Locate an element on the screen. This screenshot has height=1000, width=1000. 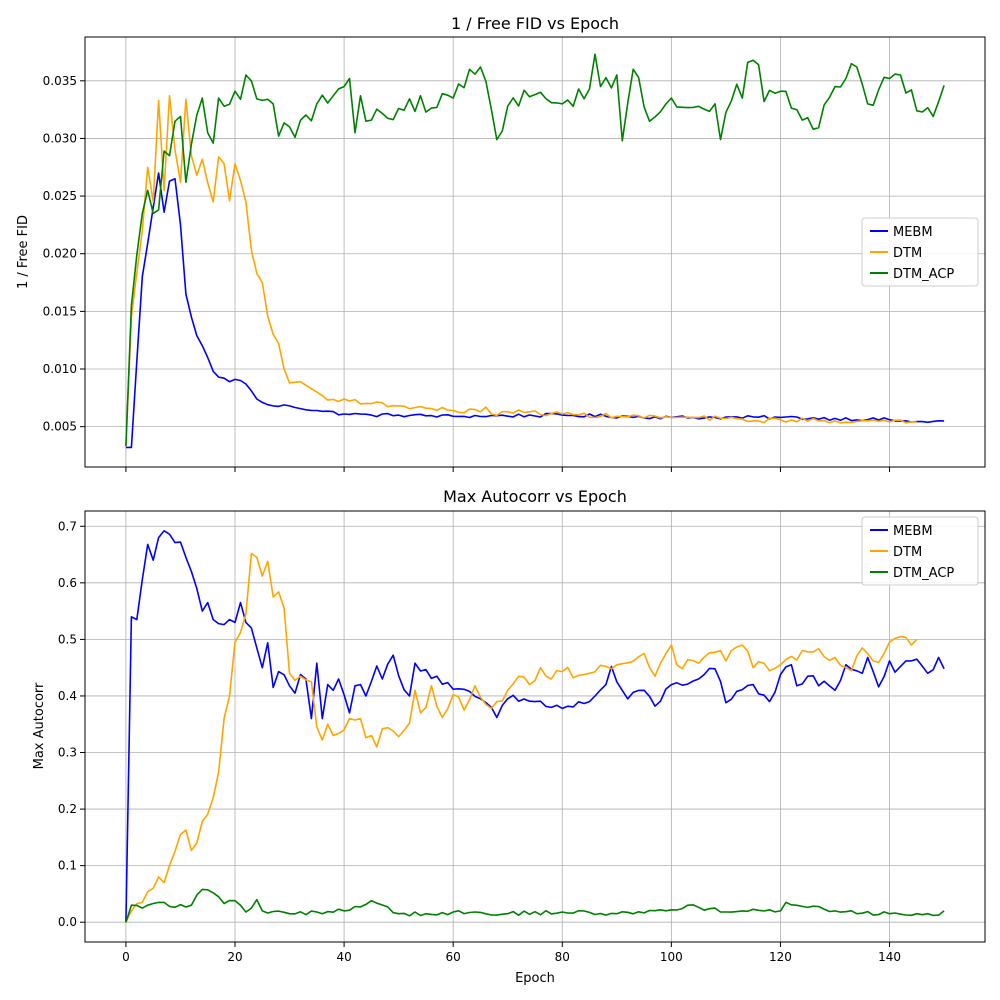
x-tick-label: 120 is located at coordinates (780, 957).